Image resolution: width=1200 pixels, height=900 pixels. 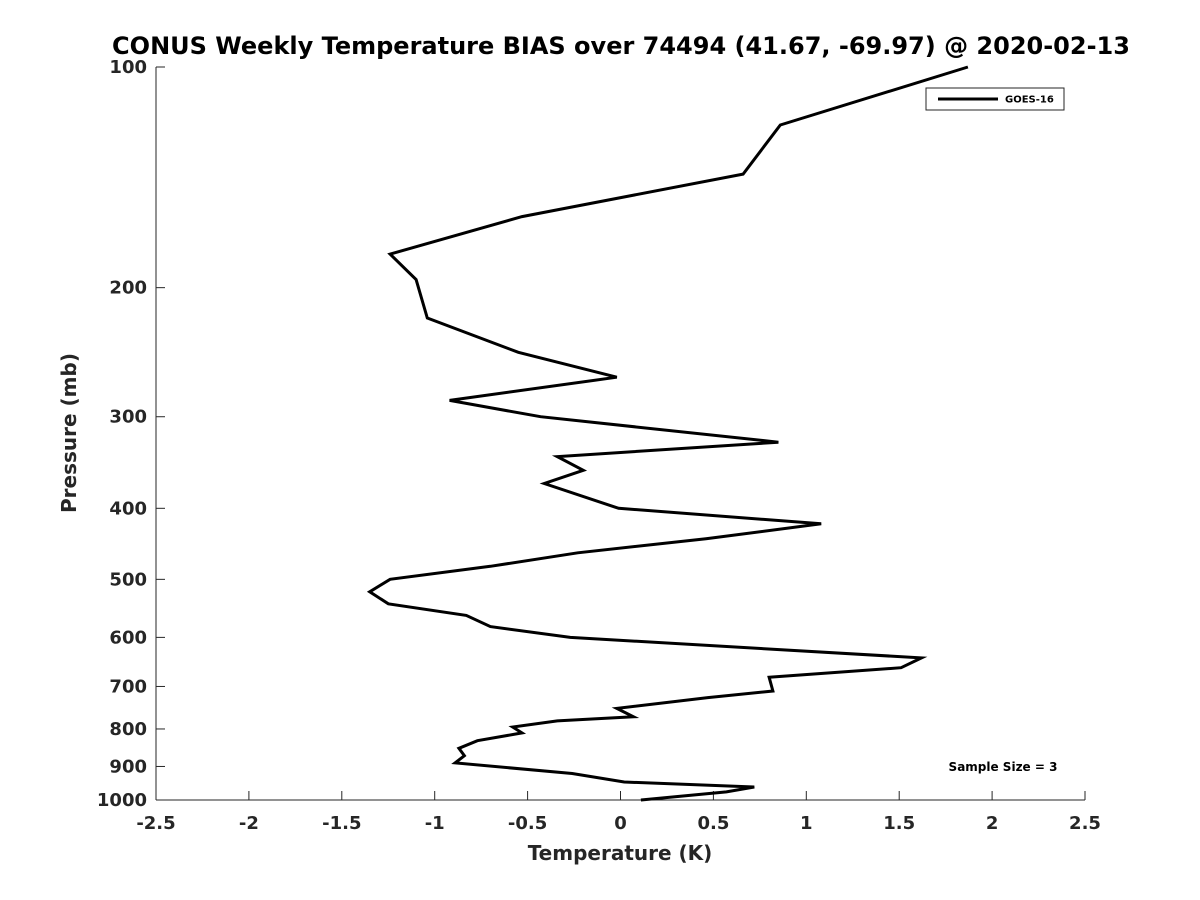 What do you see at coordinates (128, 579) in the screenshot?
I see `y-tick-label: 500` at bounding box center [128, 579].